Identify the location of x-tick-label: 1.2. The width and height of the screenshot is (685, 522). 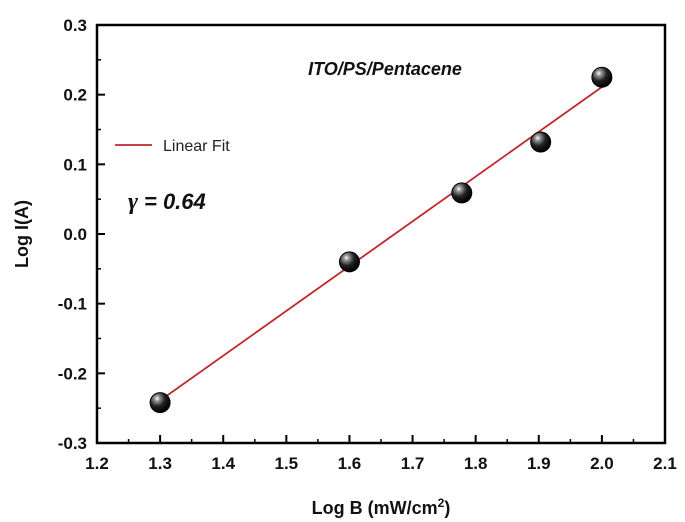
(97, 463).